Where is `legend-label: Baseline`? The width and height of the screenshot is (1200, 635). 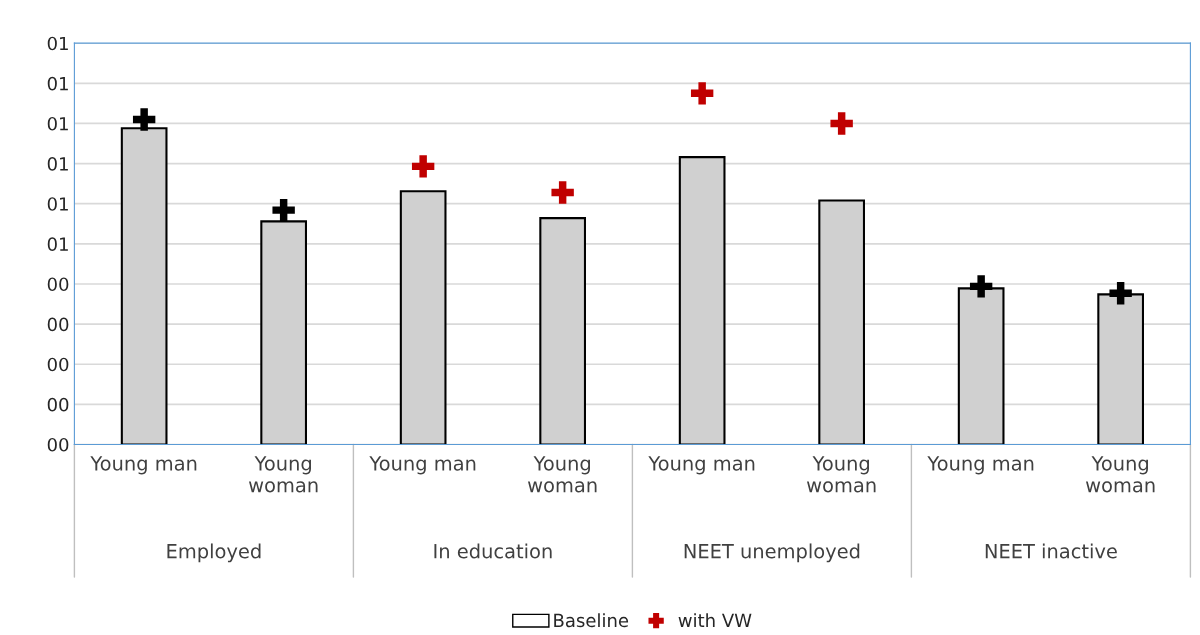 legend-label: Baseline is located at coordinates (591, 620).